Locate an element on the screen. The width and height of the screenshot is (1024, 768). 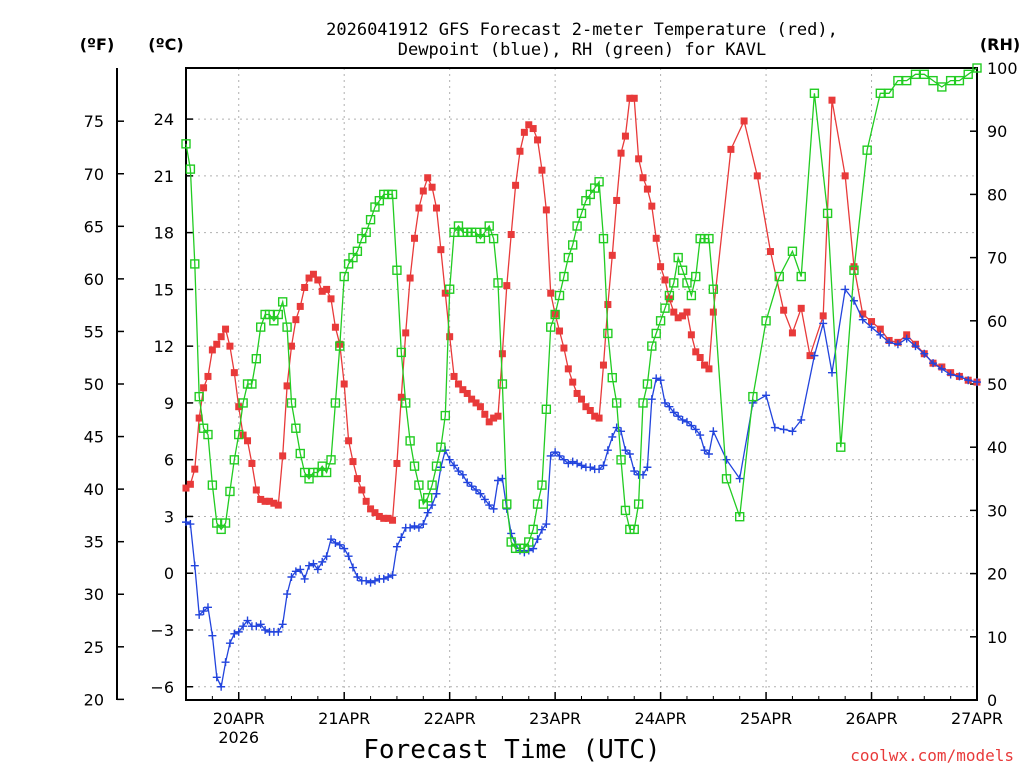
celsius-tick-label: −6 is located at coordinates (162, 687).